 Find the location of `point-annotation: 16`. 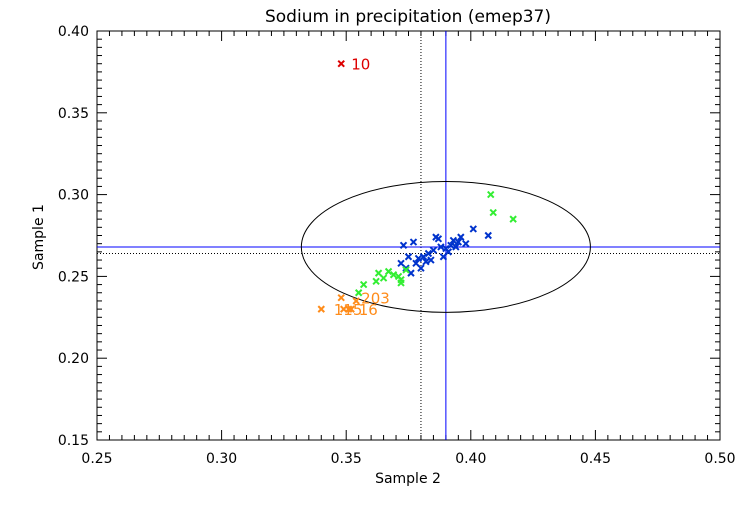

point-annotation: 16 is located at coordinates (368, 310).